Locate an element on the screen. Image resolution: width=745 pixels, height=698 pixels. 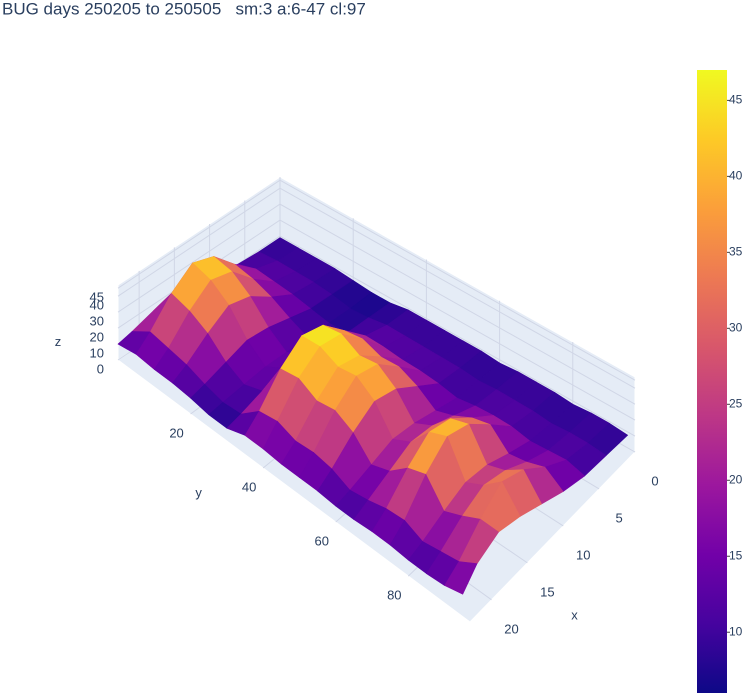
colorbar-tick-label: 15 is located at coordinates (736, 555).